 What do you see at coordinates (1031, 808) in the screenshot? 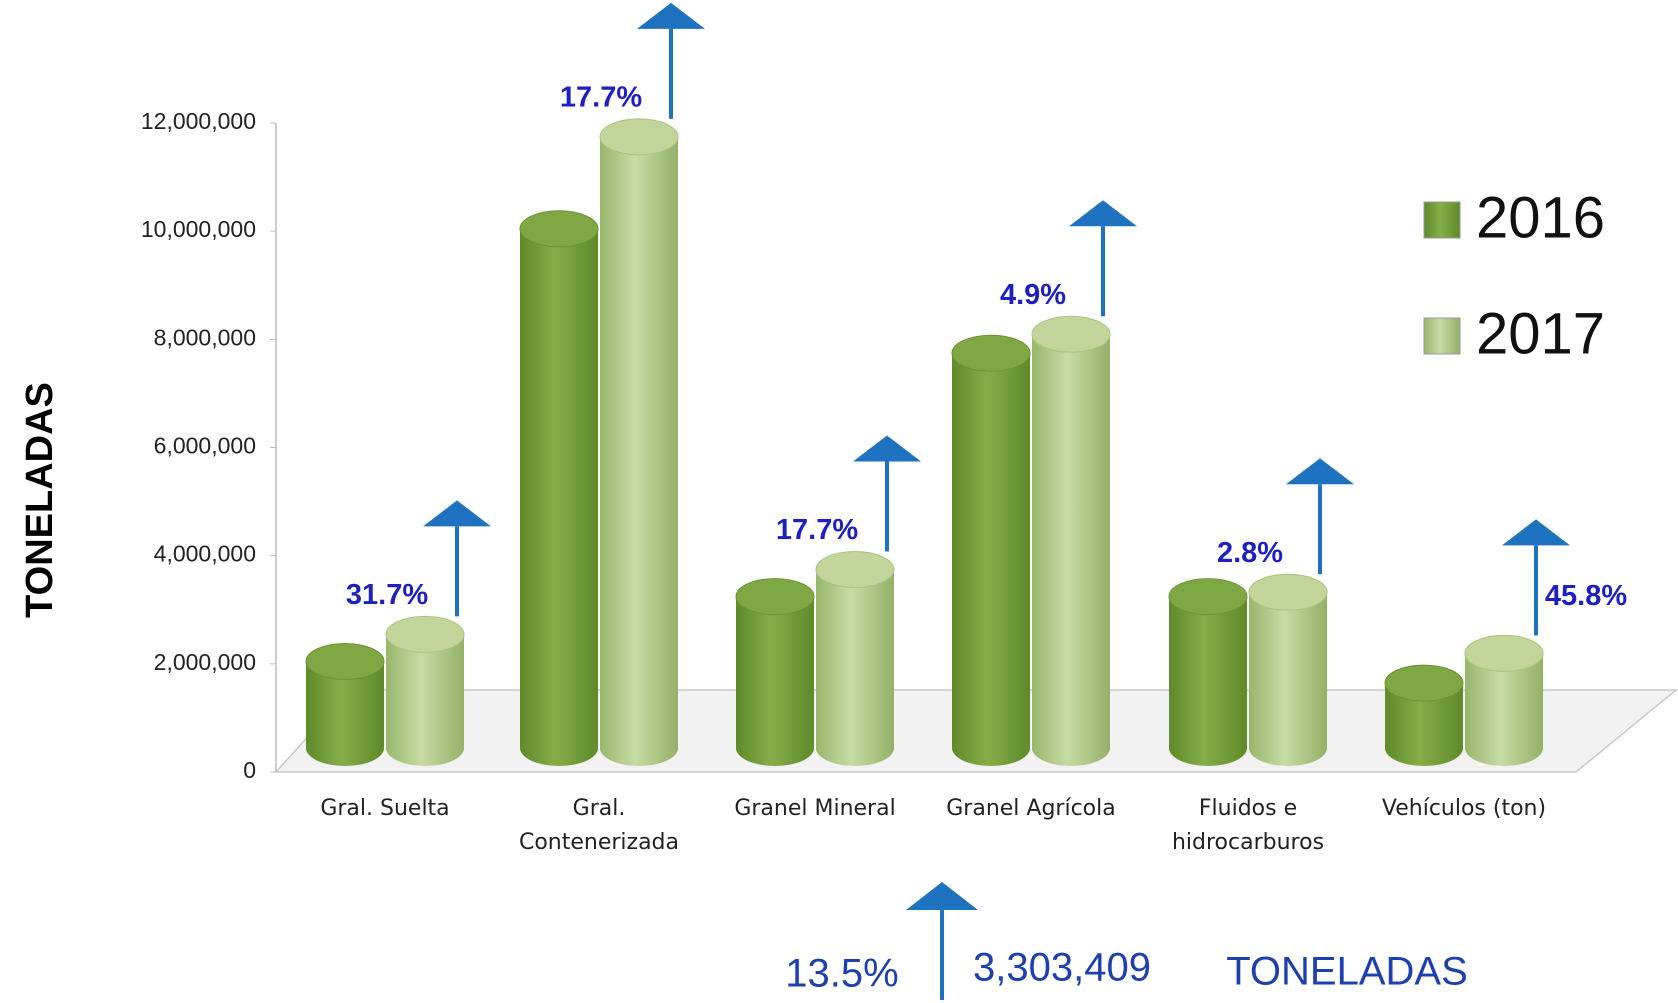
I see `x-tick-label: Granel Agrícola` at bounding box center [1031, 808].